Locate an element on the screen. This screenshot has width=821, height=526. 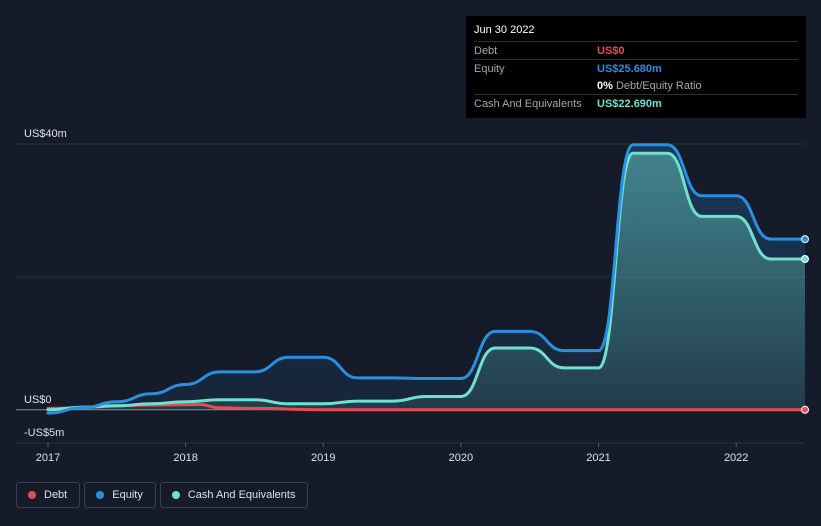
y-tick-label: US$40m is located at coordinates (45, 134).